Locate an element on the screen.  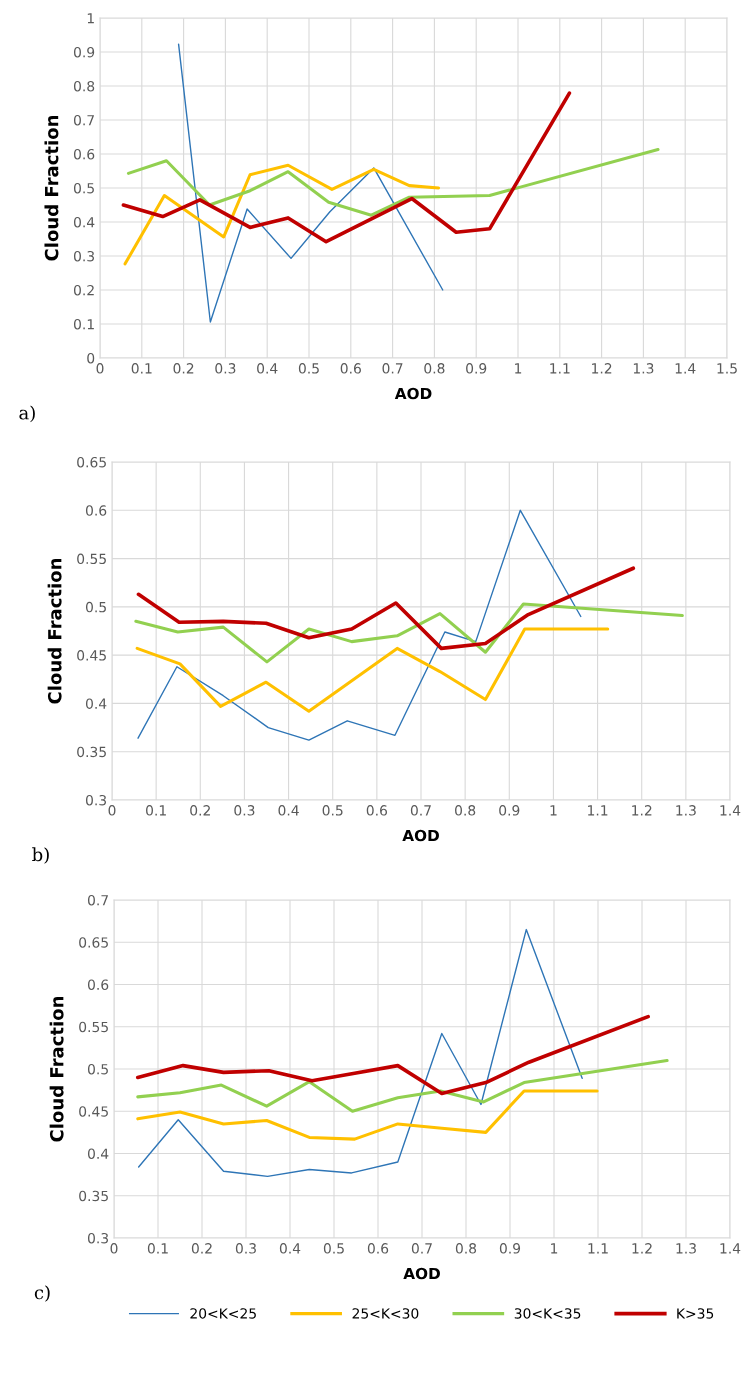
text: c) is located at coordinates (42, 1293).